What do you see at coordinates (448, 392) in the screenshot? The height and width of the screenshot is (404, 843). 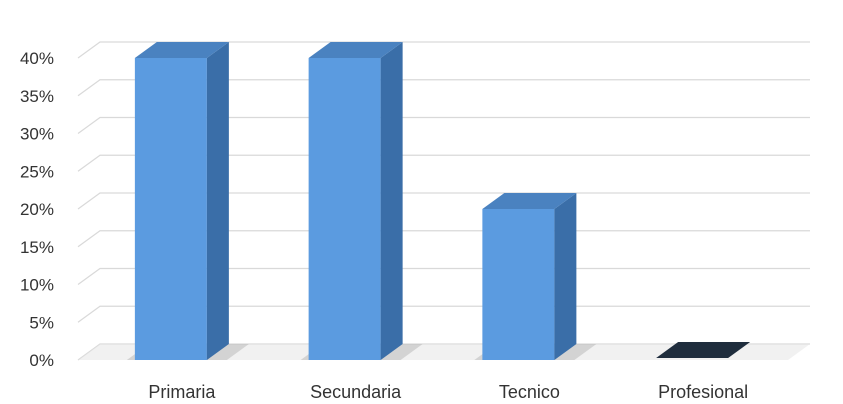 I see `x-axis: Primaria Secundaria Tecnico Profesional` at bounding box center [448, 392].